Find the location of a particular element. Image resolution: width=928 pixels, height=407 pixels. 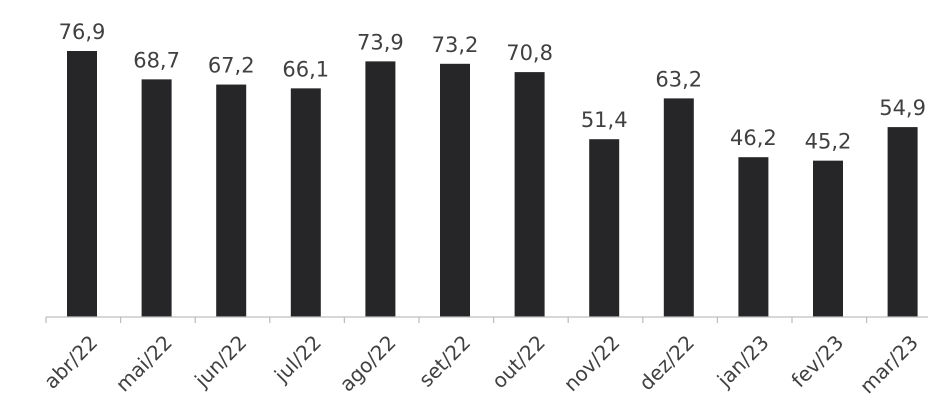

data-label: 76,9 is located at coordinates (82, 32).